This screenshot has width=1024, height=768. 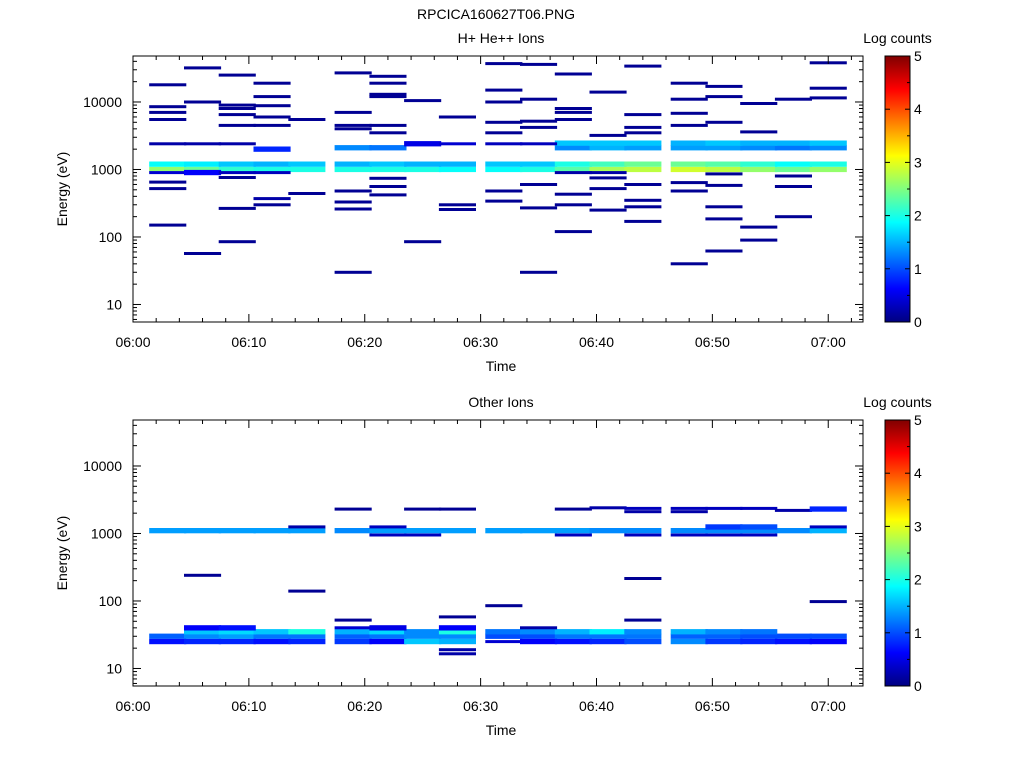 I want to click on colorbar-label: Log counts, so click(x=897, y=38).